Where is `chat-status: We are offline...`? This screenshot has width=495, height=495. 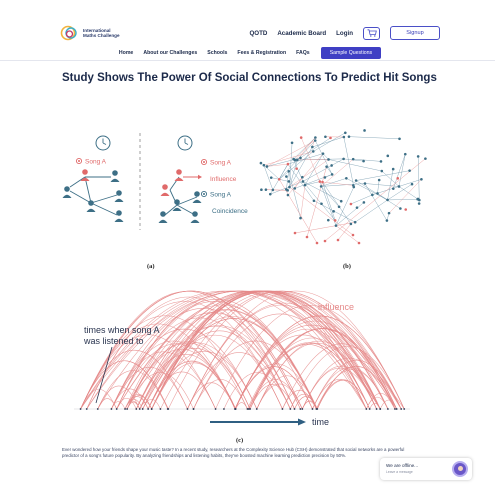 chat-status: We are offline... is located at coordinates (402, 465).